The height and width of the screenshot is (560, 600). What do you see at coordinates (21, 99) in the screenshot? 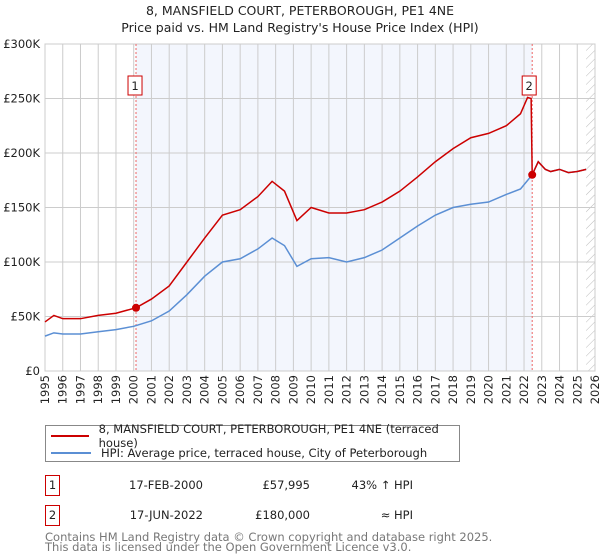
I see `y-tick-label: £250K` at bounding box center [21, 99].